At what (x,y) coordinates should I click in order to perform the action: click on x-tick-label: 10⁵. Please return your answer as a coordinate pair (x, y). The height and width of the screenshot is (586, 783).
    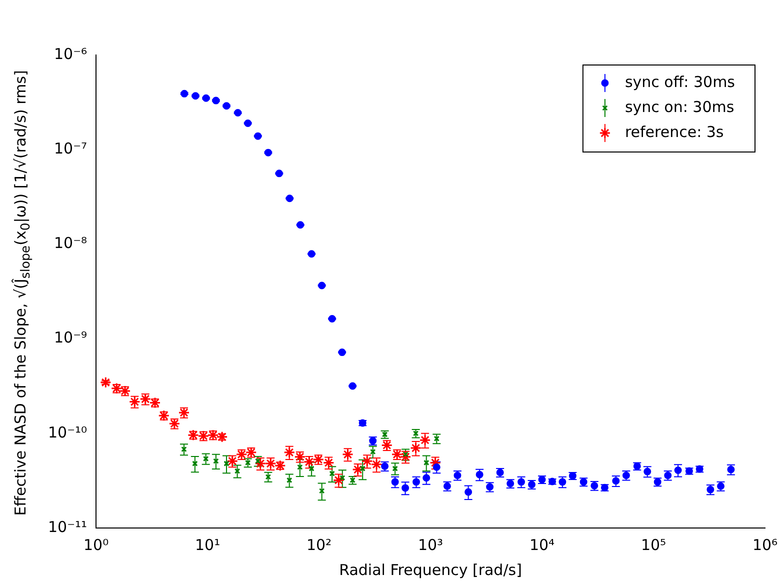
    Looking at the image, I should click on (653, 545).